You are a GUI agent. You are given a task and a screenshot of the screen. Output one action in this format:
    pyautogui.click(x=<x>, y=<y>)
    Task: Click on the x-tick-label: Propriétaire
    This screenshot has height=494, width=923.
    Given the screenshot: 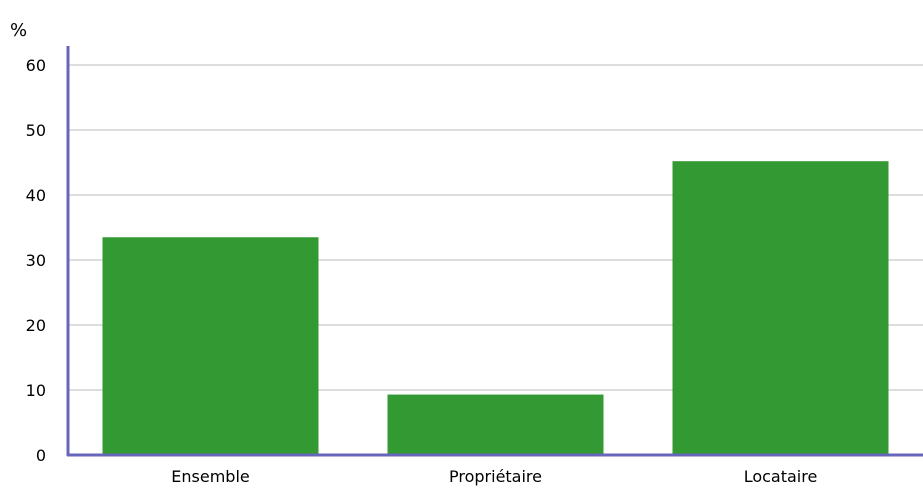 What is the action you would take?
    pyautogui.click(x=495, y=476)
    